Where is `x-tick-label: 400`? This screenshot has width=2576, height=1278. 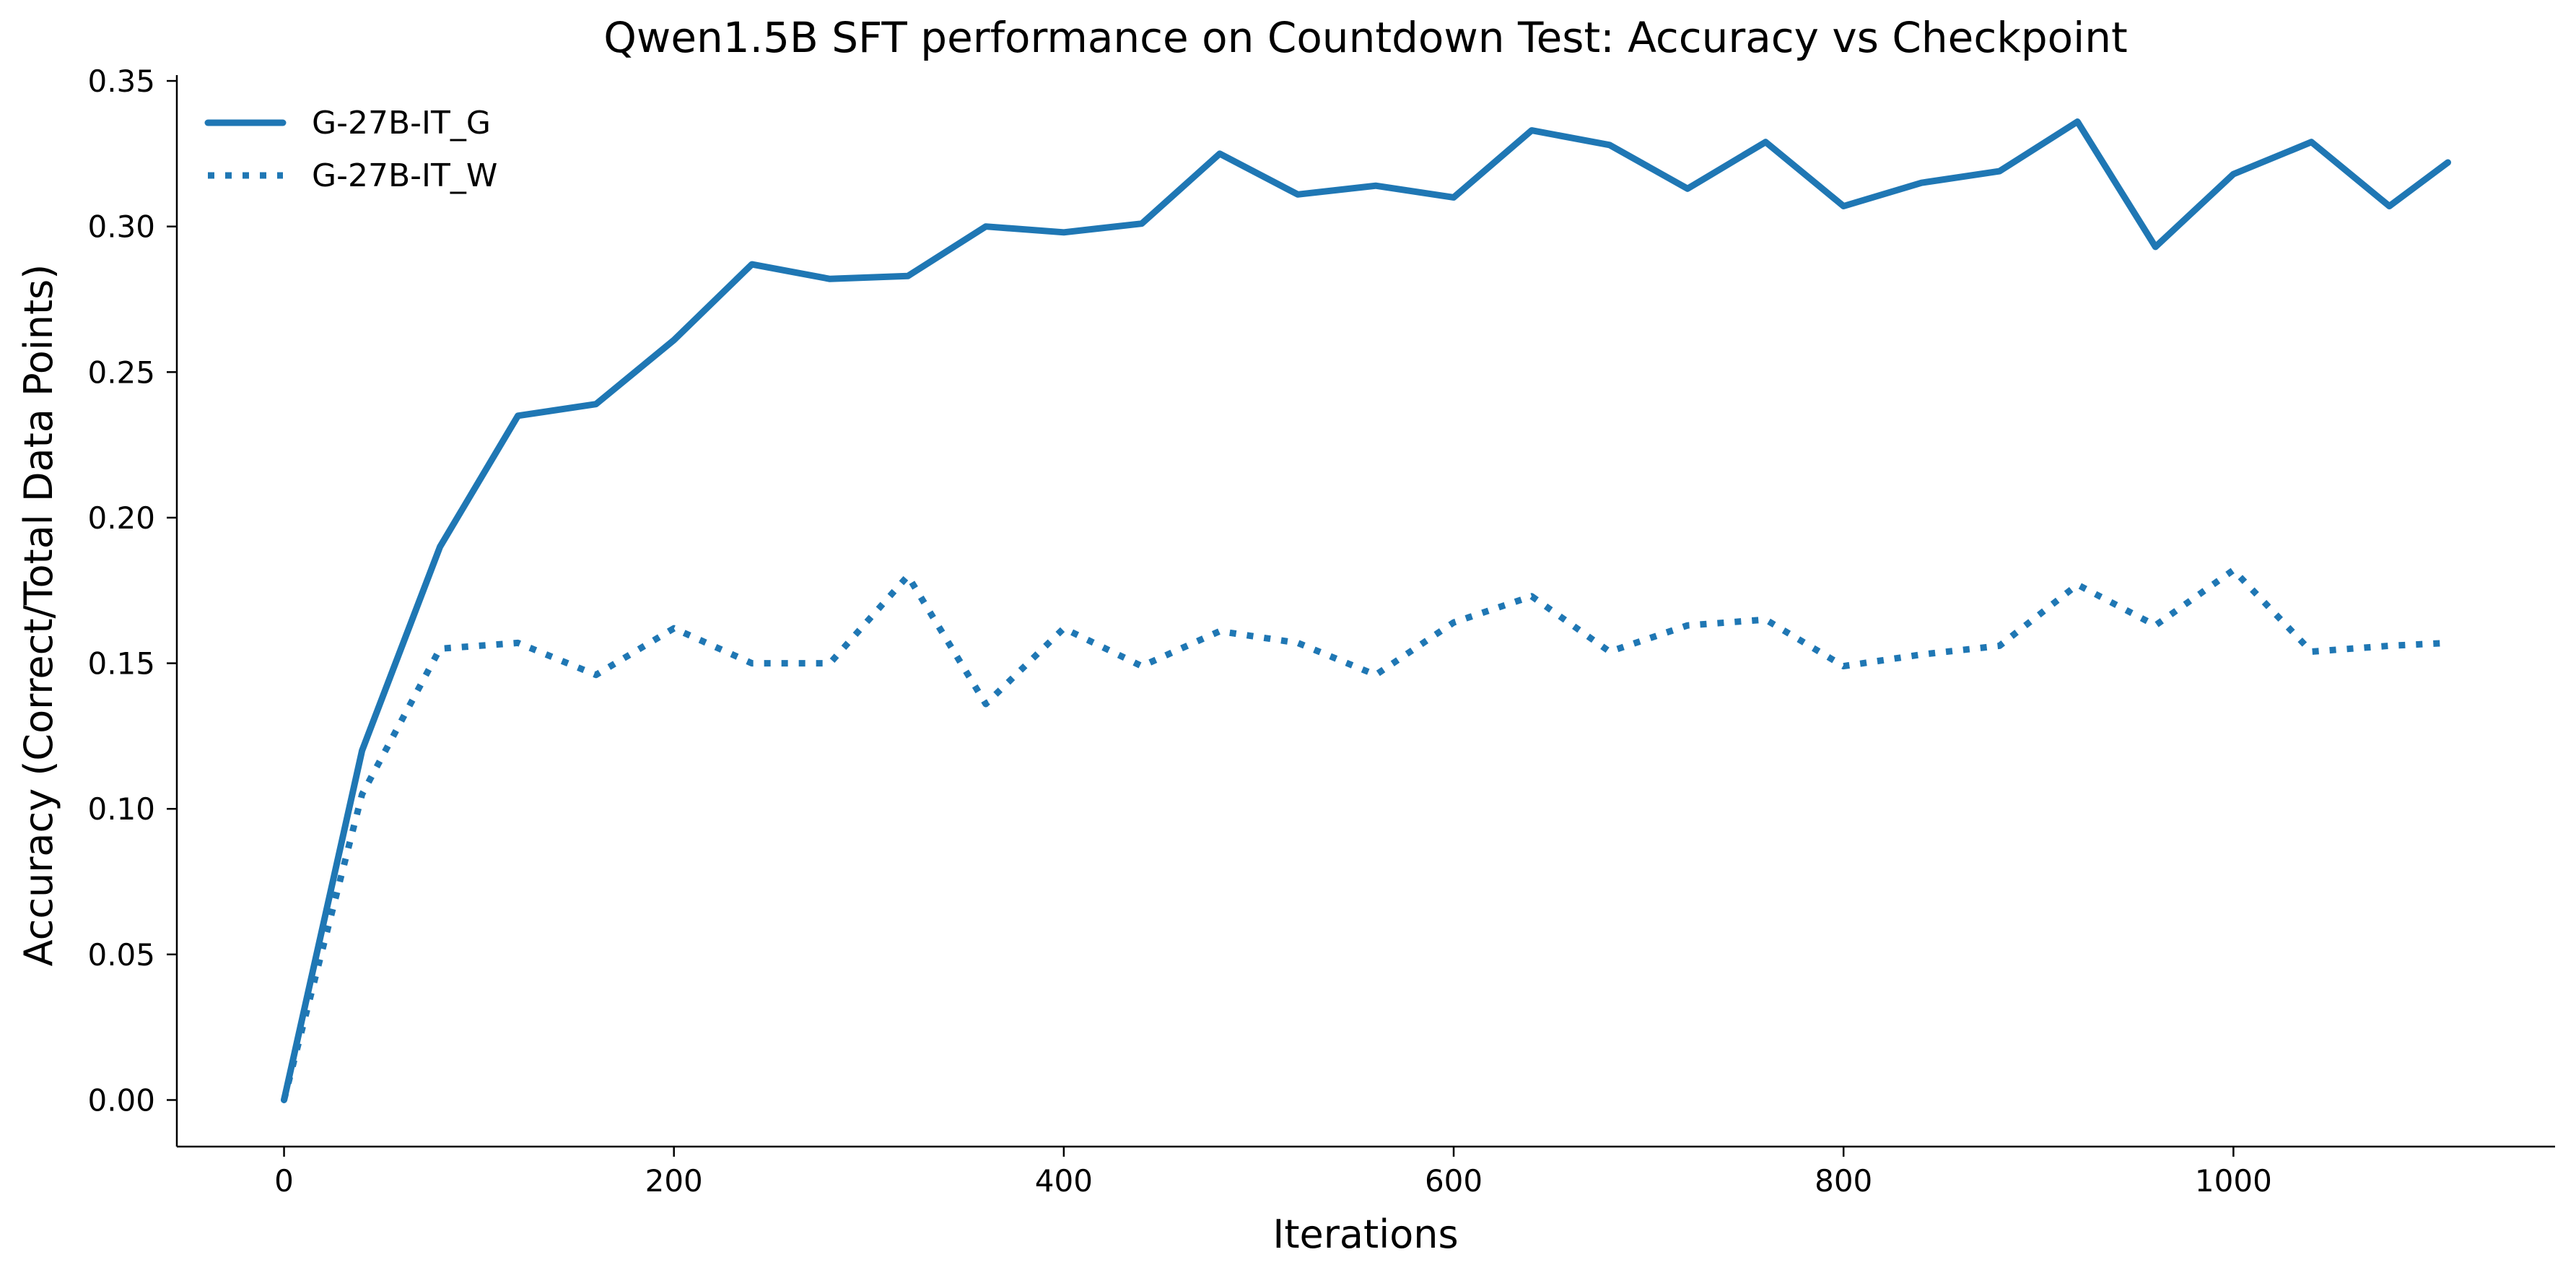 x-tick-label: 400 is located at coordinates (1064, 1181).